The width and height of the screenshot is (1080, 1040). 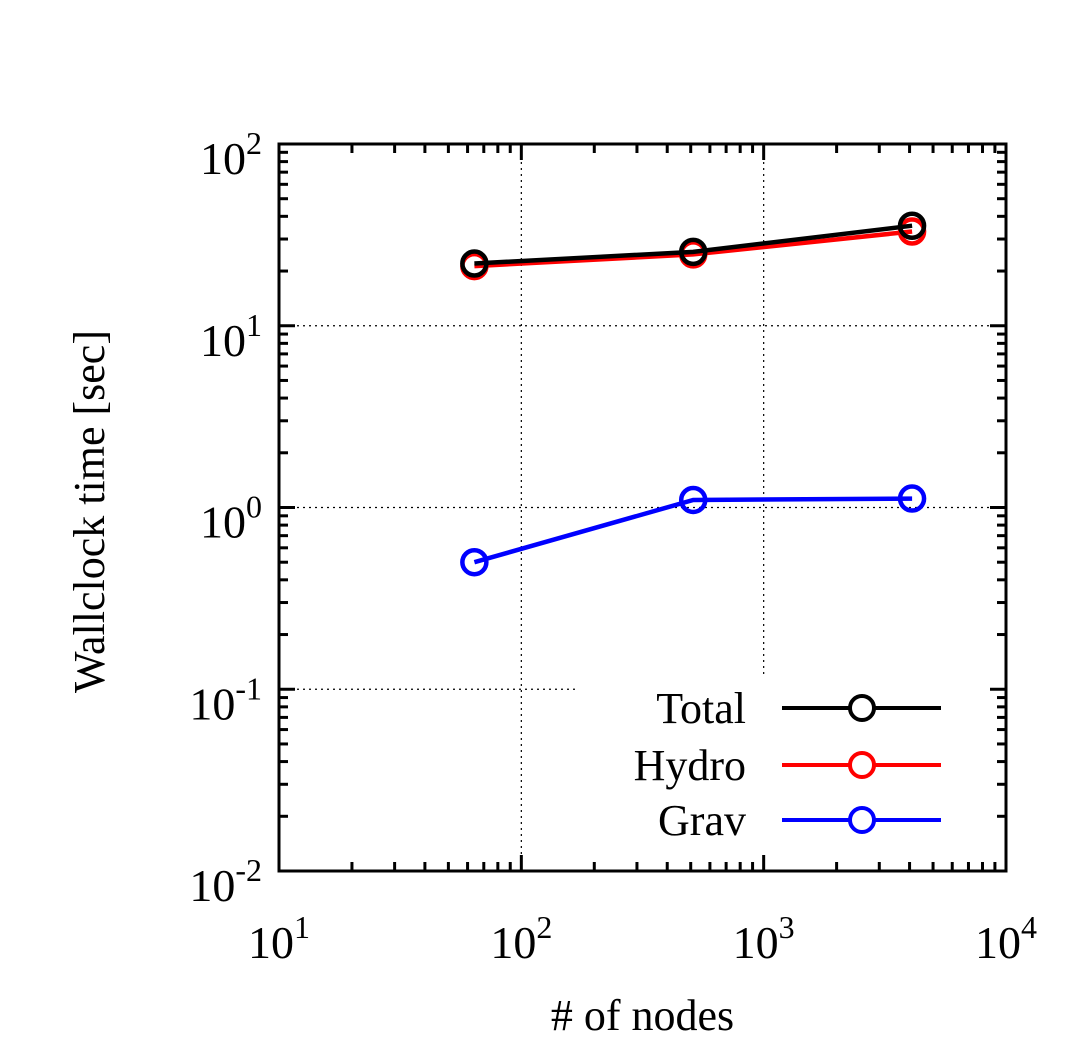 I want to click on legend-entry-grav: Grav, so click(x=799, y=820).